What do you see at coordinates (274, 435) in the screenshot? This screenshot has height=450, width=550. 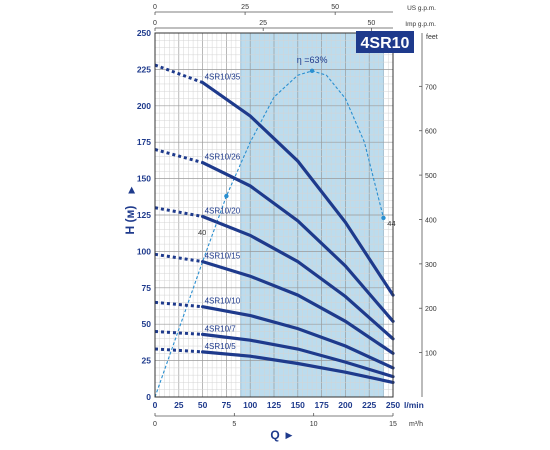 I see `x-axis-label: Q` at bounding box center [274, 435].